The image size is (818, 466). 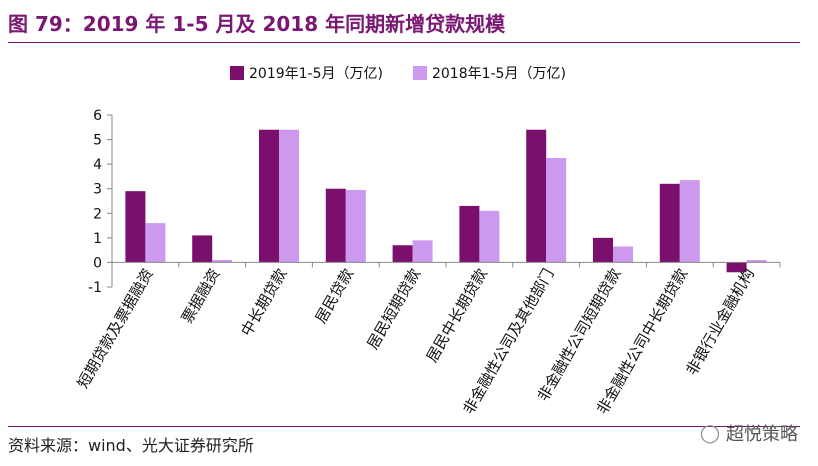 What do you see at coordinates (131, 445) in the screenshot?
I see `source-note: 资料来源：wind、光大证券研究所` at bounding box center [131, 445].